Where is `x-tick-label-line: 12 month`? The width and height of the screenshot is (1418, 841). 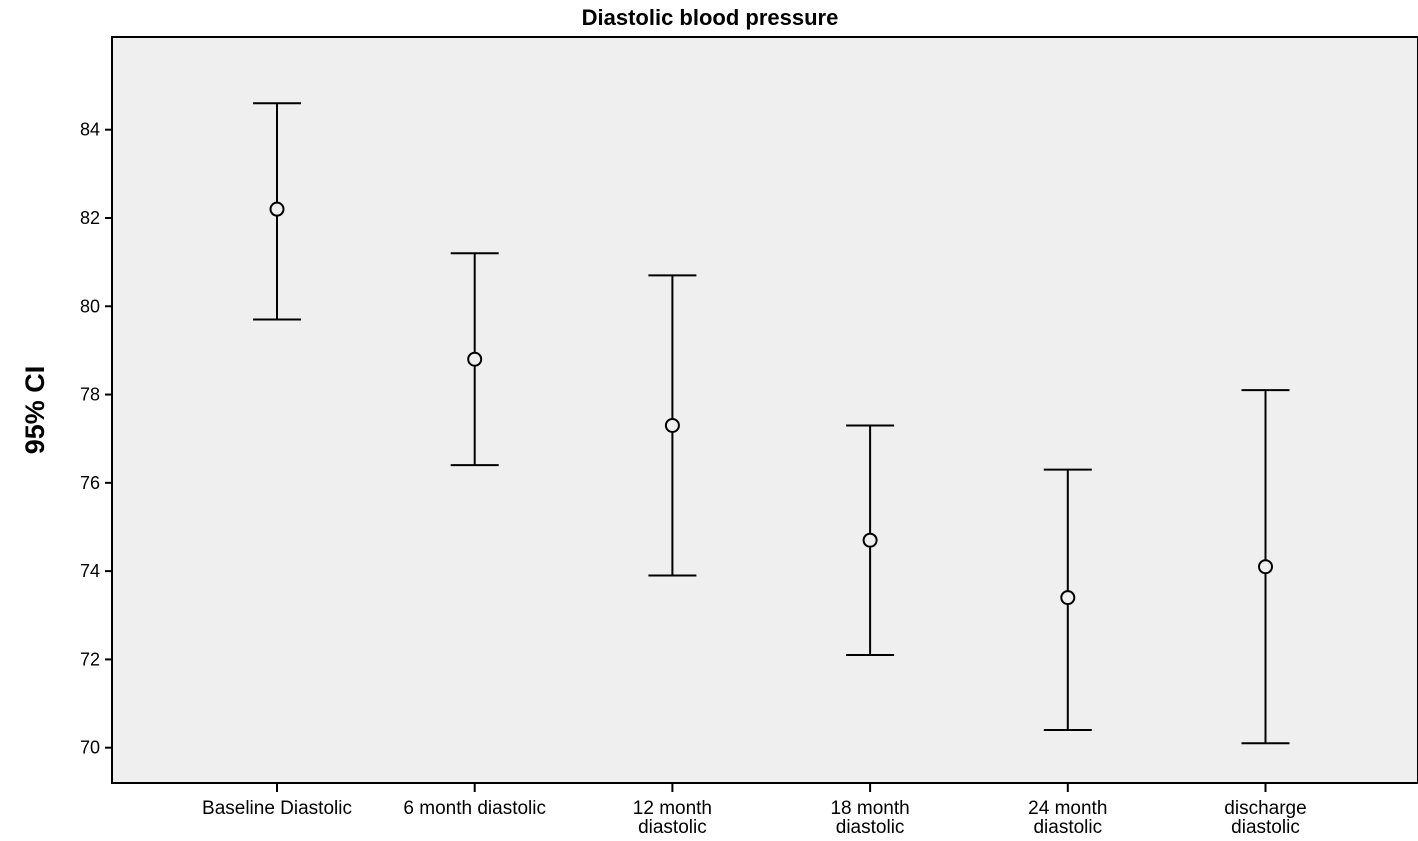 x-tick-label-line: 12 month is located at coordinates (672, 808).